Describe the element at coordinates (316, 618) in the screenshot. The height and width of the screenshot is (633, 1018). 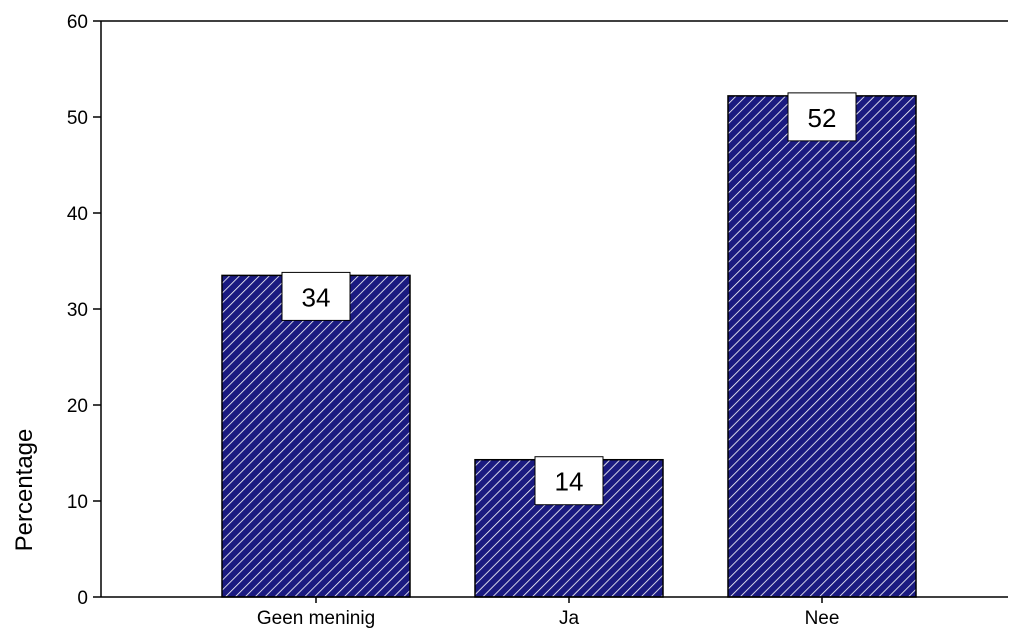
I see `x-tick-label: Geen meninig` at that location.